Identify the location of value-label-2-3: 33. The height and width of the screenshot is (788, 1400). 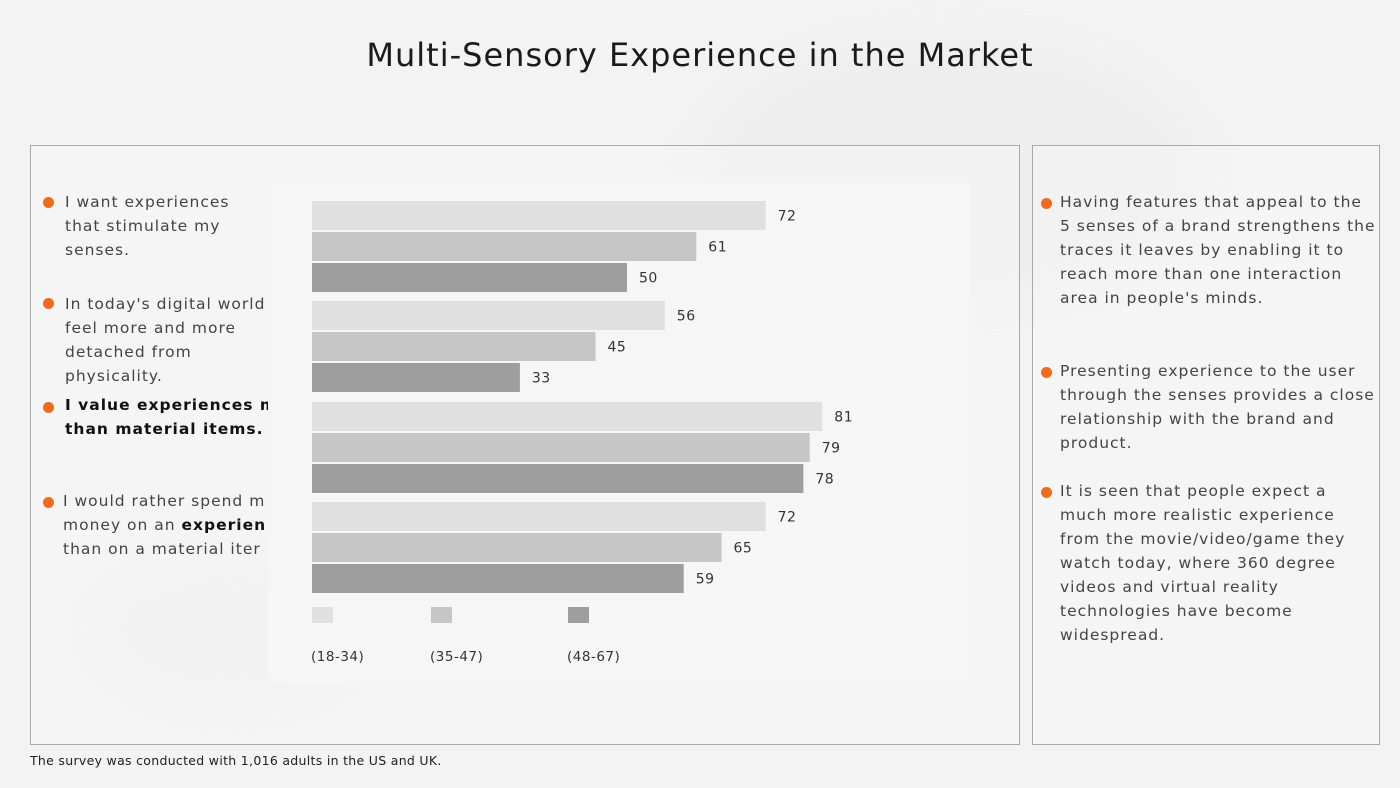
(541, 379).